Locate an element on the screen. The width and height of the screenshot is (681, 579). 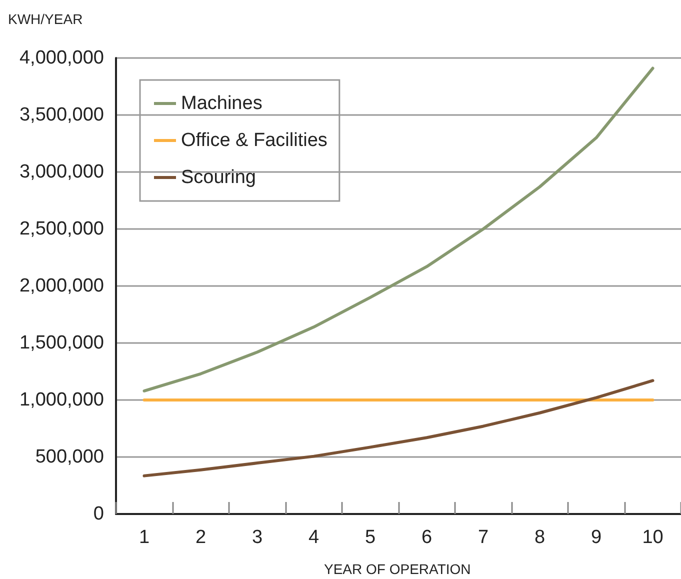
x-tick-label: 2 is located at coordinates (200, 537).